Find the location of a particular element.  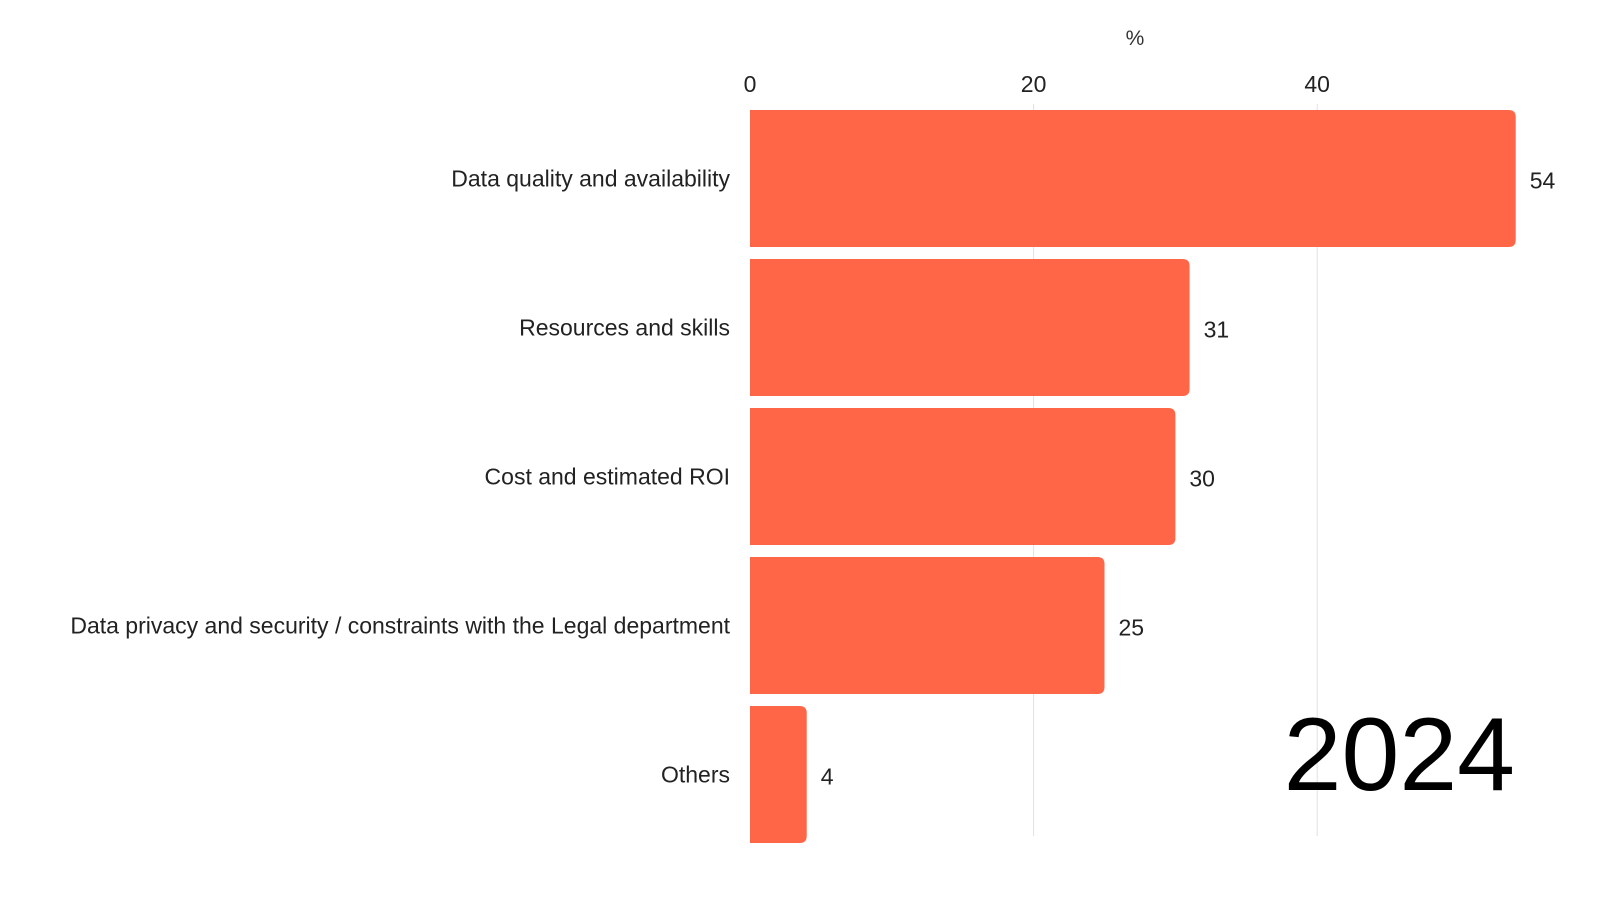

category-label: Resources and skills is located at coordinates (624, 328).